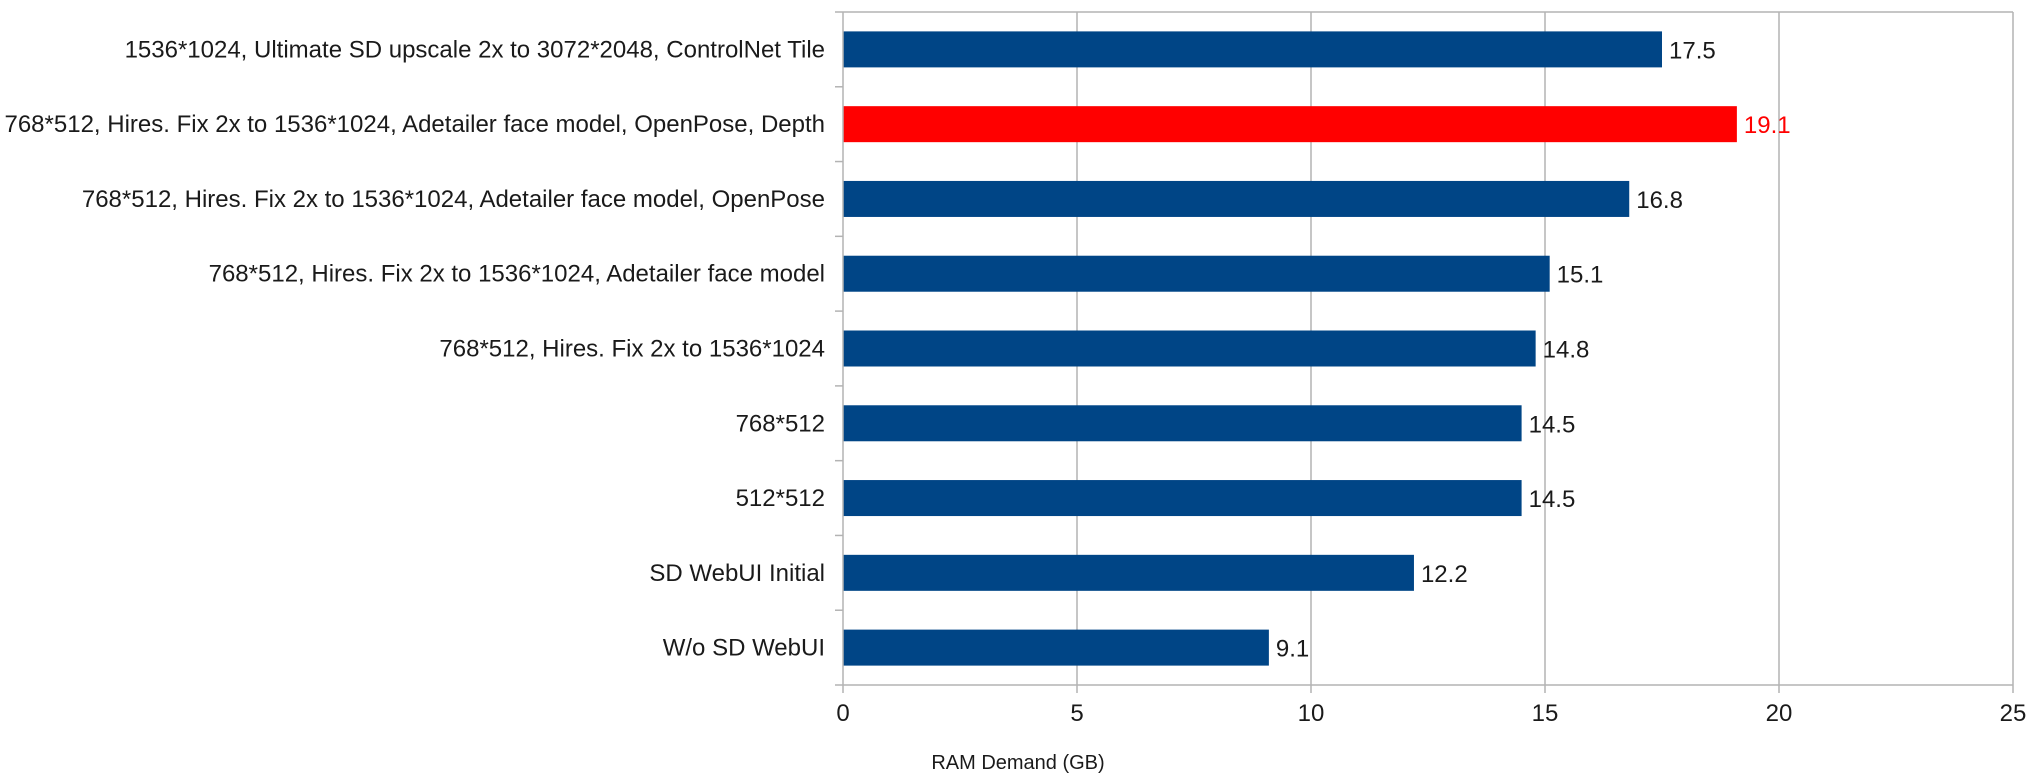 This screenshot has height=778, width=2040. What do you see at coordinates (1076, 713) in the screenshot?
I see `x-tick-label: 5` at bounding box center [1076, 713].